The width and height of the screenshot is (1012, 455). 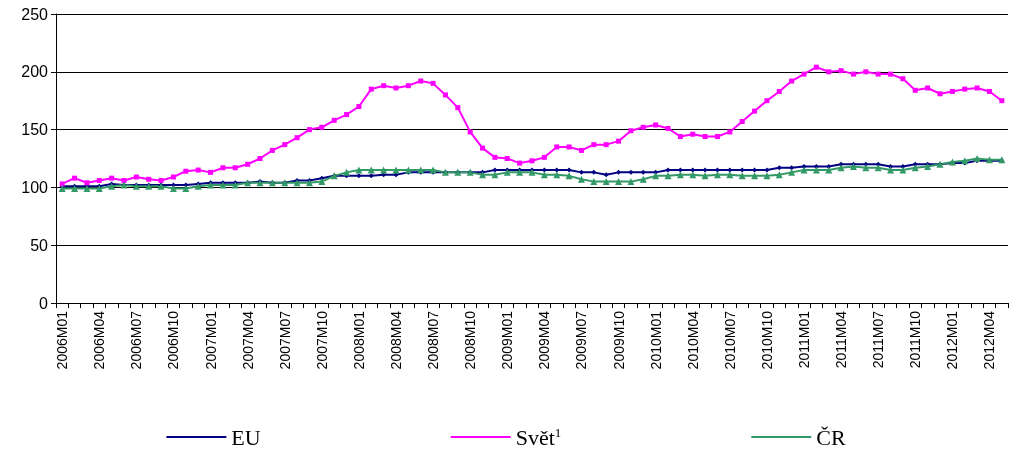 What do you see at coordinates (210, 340) in the screenshot?
I see `x-tick-label: 2007M01` at bounding box center [210, 340].